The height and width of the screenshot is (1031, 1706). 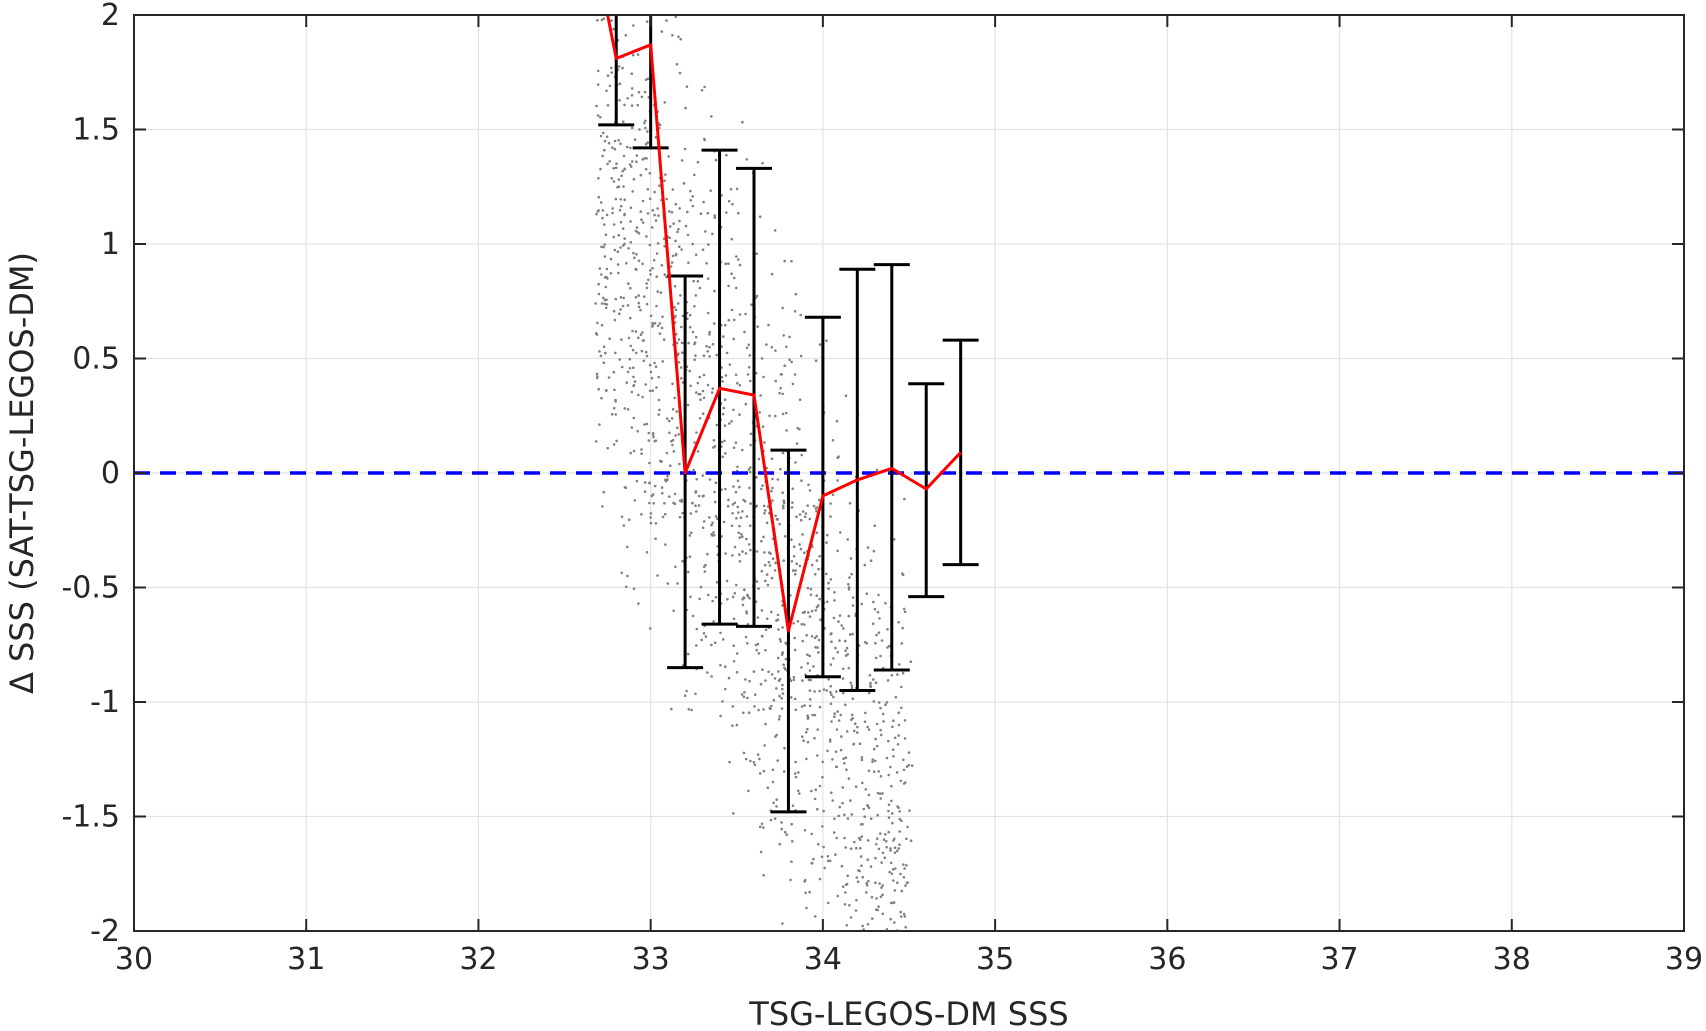 I want to click on y-tick-label: -2, so click(x=105, y=931).